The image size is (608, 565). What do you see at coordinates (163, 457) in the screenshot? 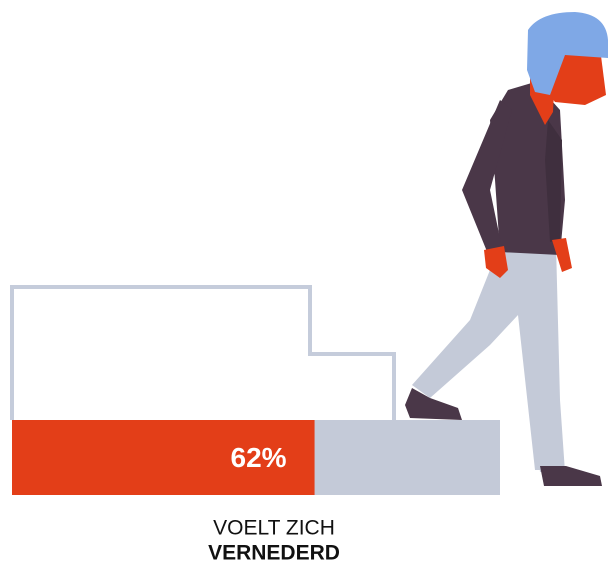
I see `bar-fill` at bounding box center [163, 457].